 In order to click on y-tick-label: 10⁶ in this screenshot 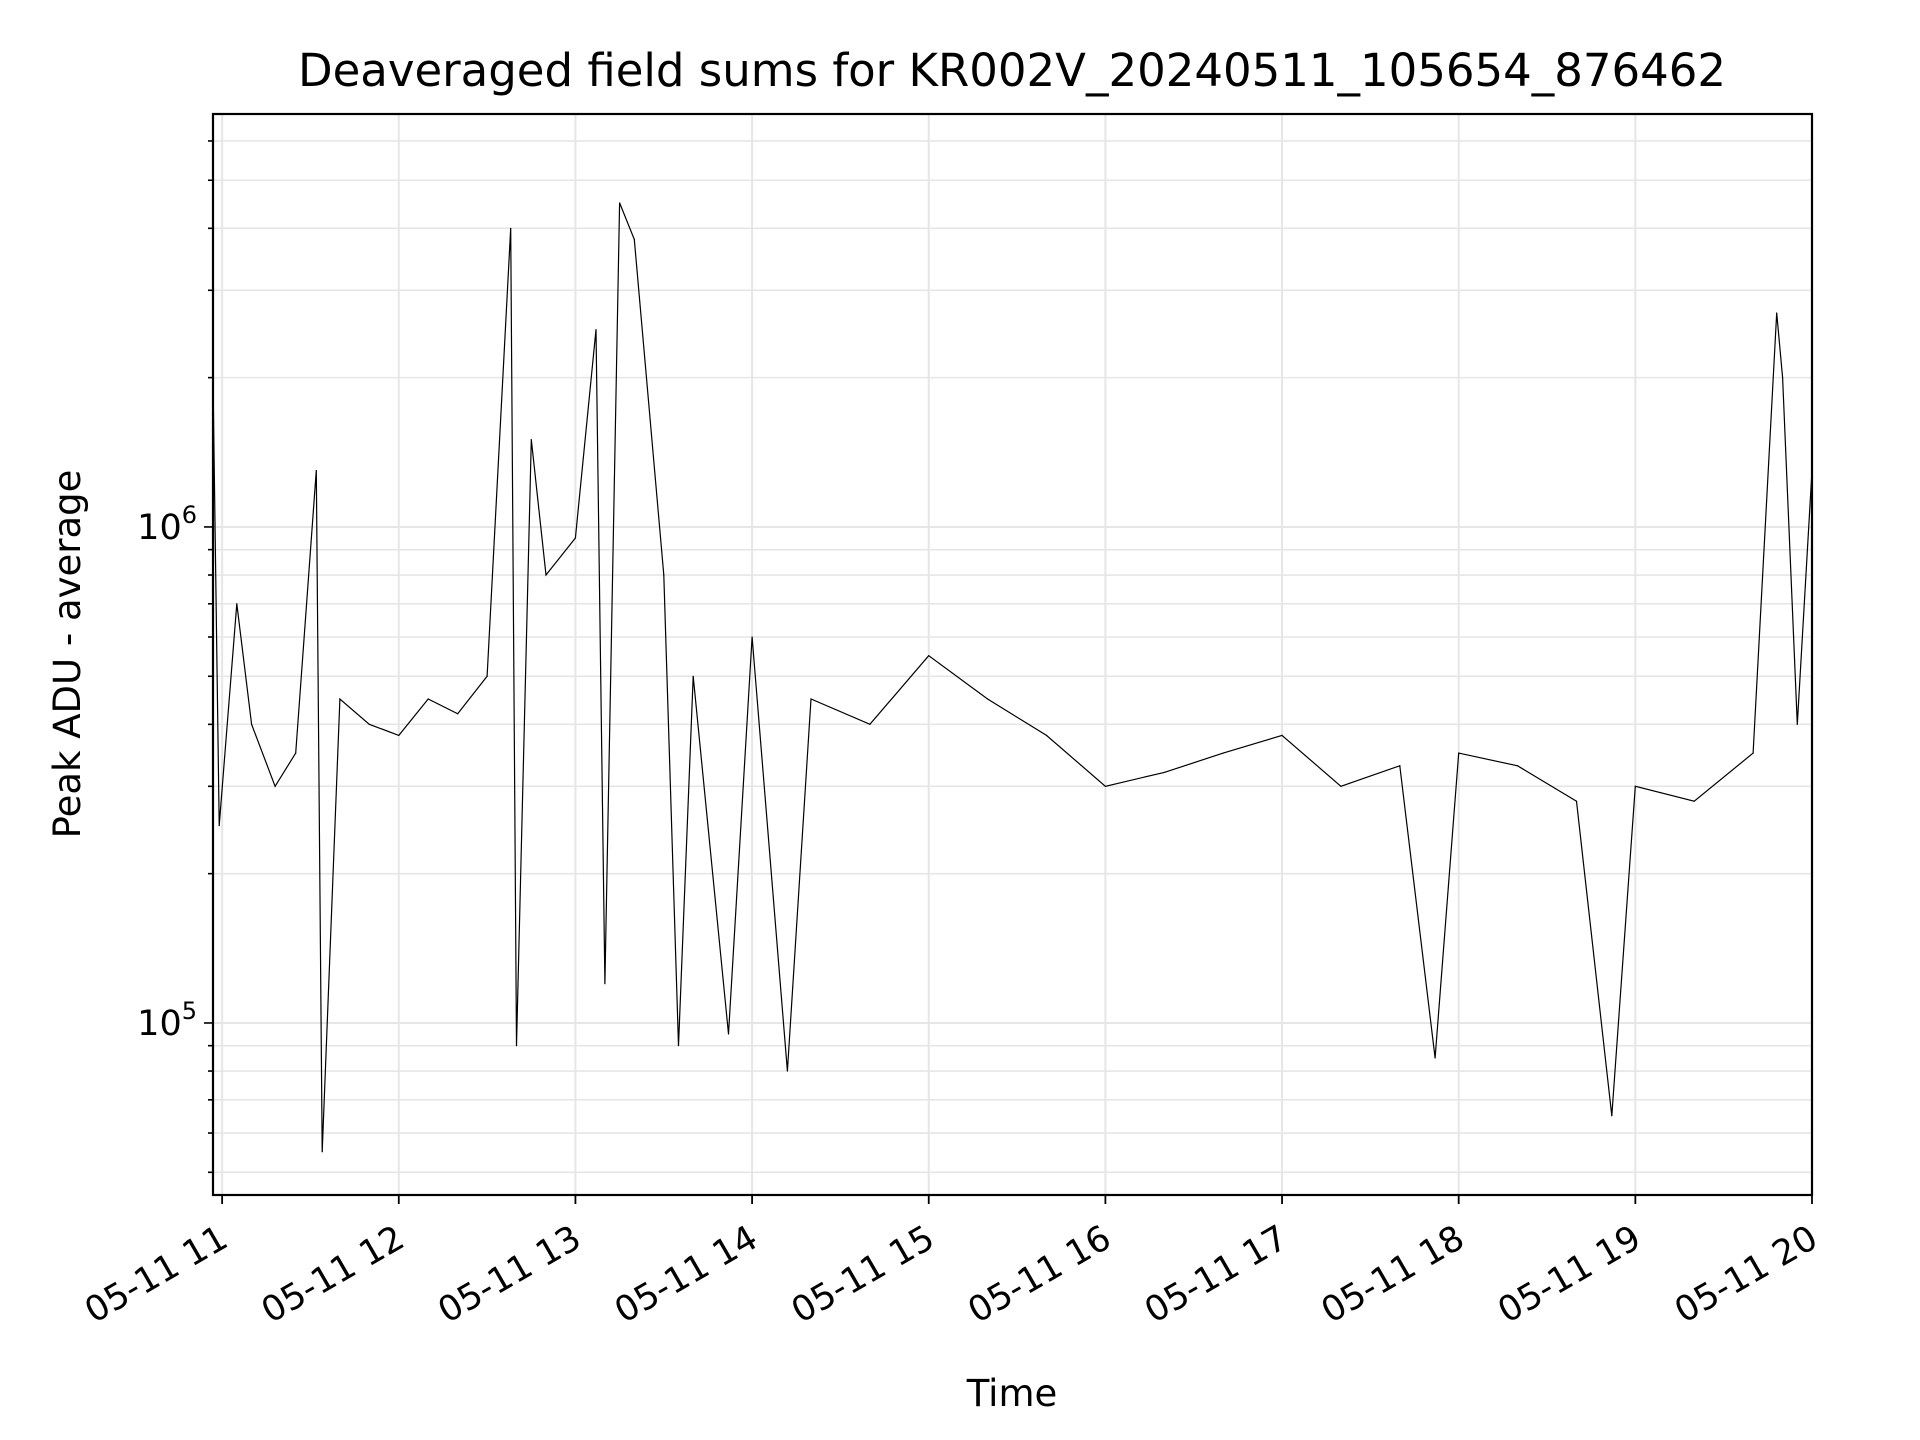, I will do `click(167, 524)`.